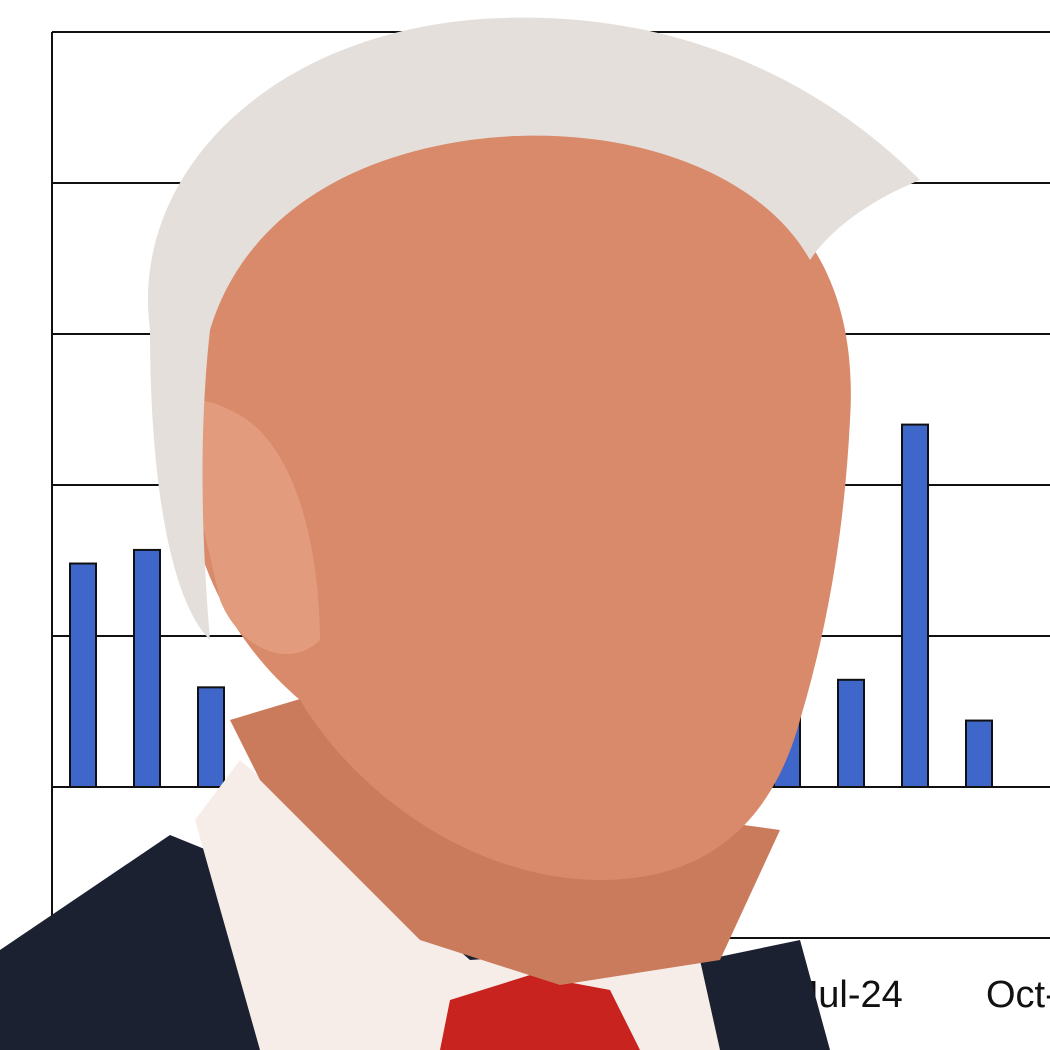 This screenshot has width=1050, height=1050. I want to click on ear, so click(244, 527).